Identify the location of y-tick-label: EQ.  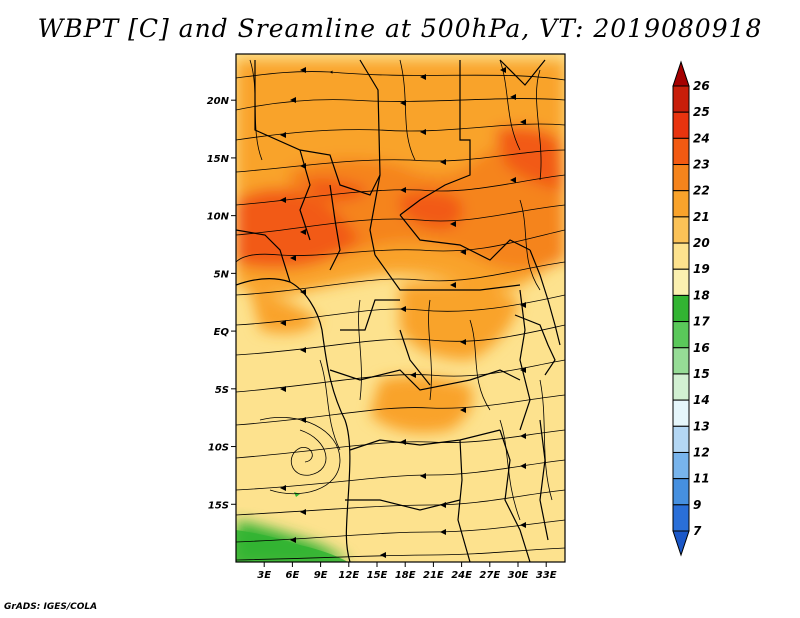
(222, 332).